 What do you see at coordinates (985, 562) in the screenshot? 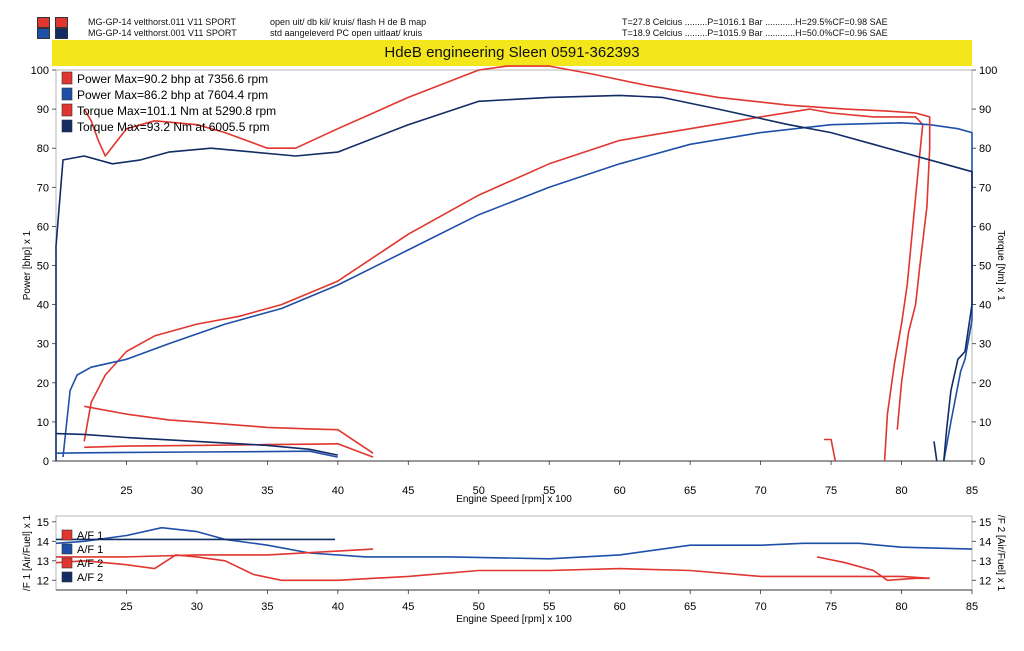
I see `chart-2-ytick-label-right-1: 13` at bounding box center [985, 562].